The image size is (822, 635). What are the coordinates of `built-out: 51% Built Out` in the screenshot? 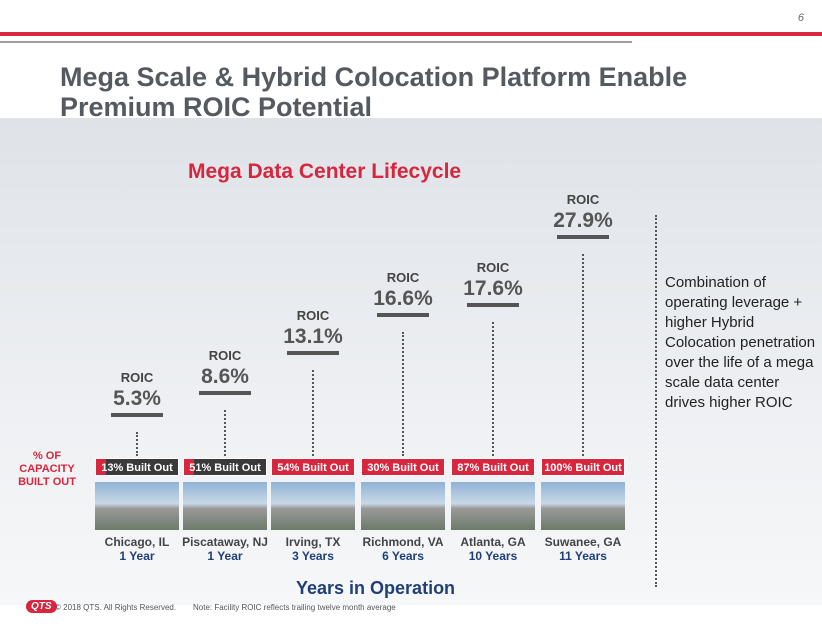 It's located at (225, 467).